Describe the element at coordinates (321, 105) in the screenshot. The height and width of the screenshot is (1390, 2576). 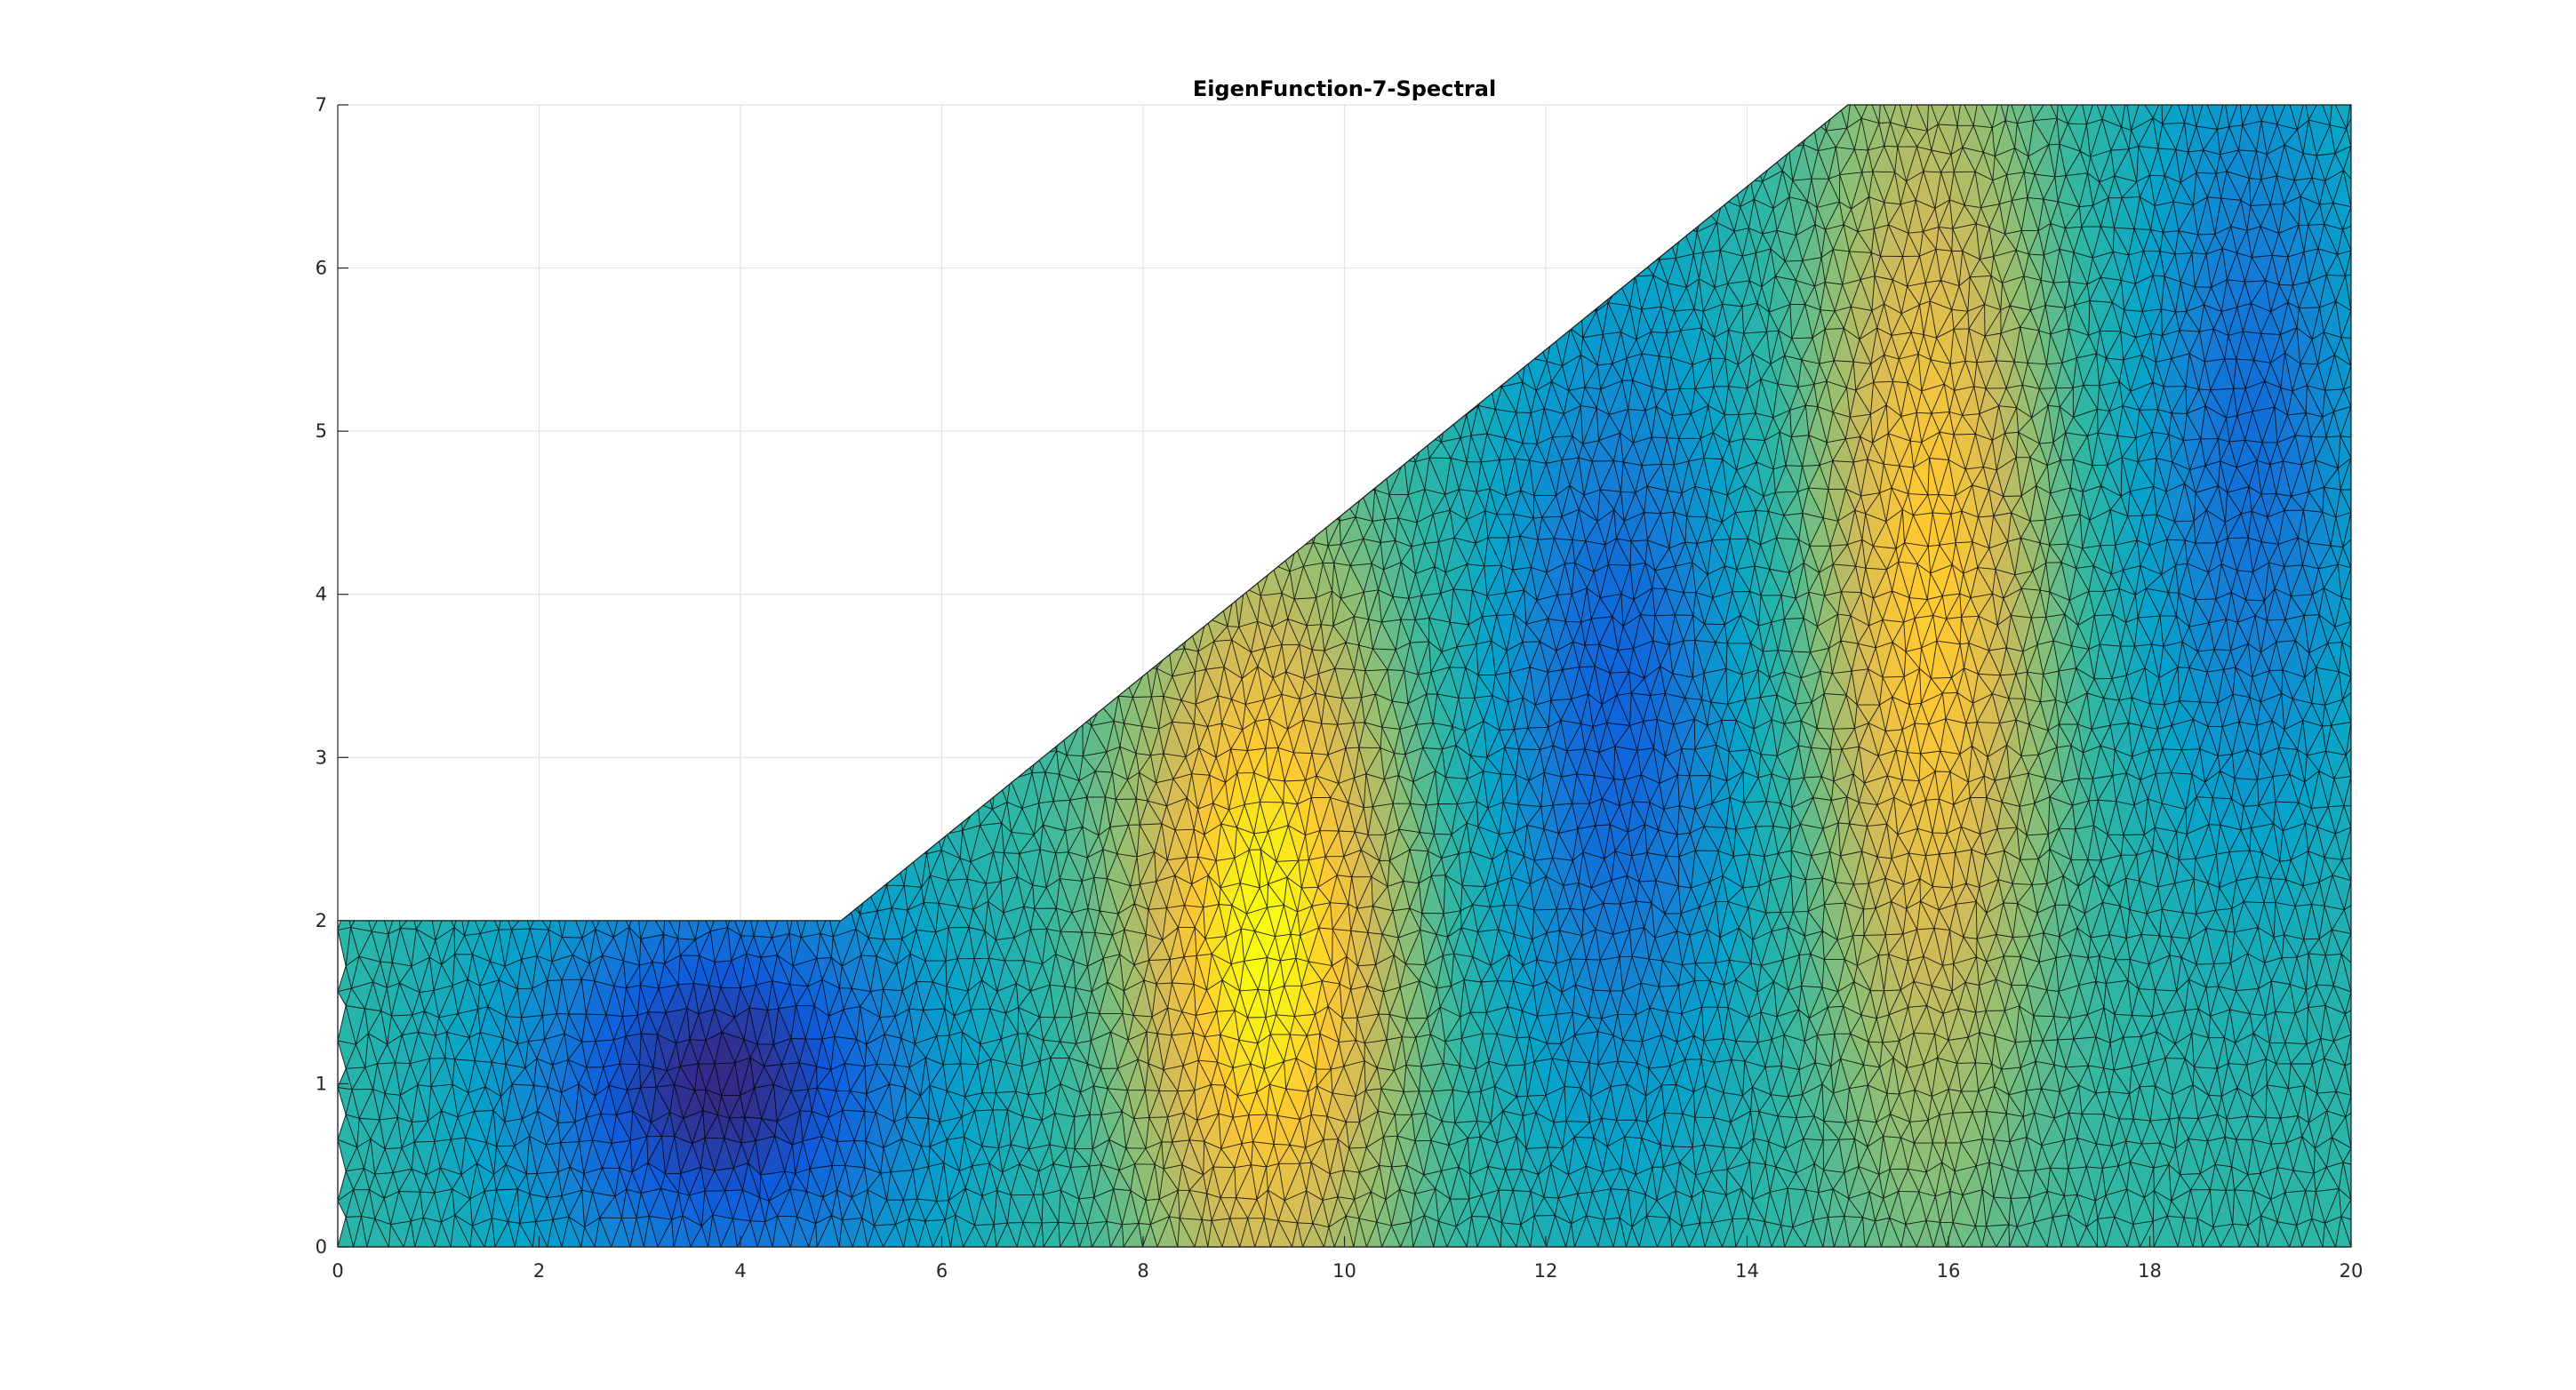
I see `y-tick-label: 7` at that location.